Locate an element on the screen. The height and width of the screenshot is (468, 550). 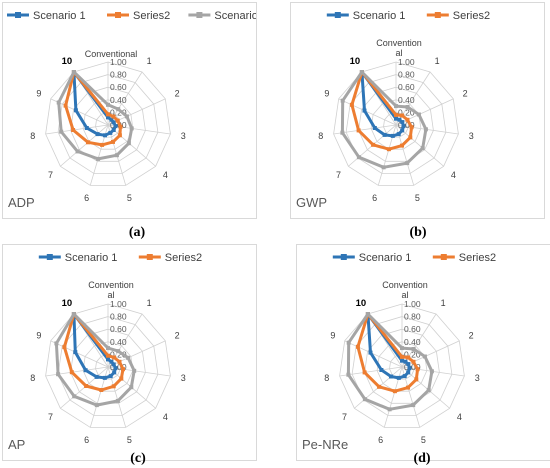
category-label: 2 is located at coordinates (471, 335).